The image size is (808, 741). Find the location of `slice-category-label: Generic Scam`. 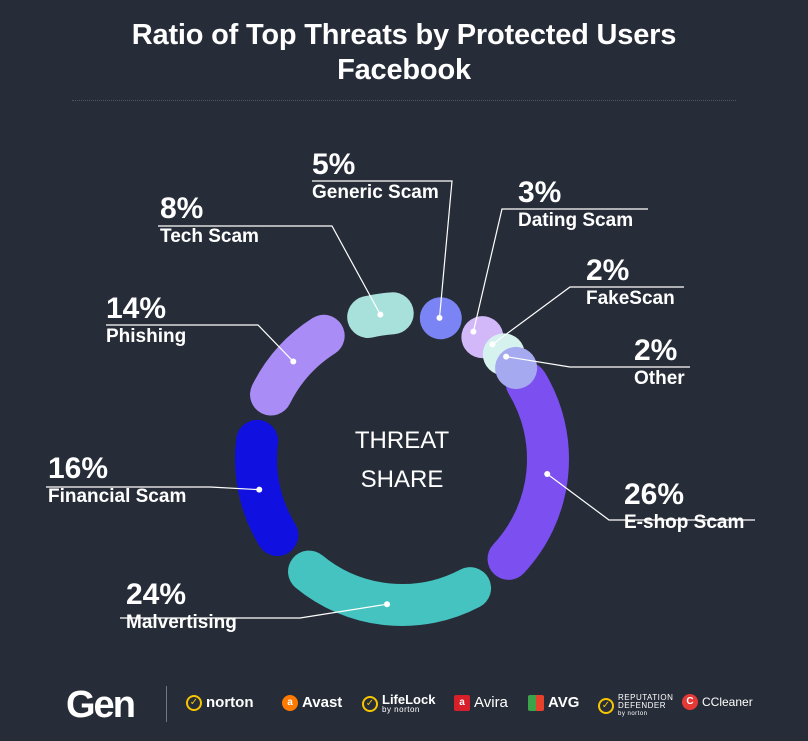

slice-category-label: Generic Scam is located at coordinates (375, 192).